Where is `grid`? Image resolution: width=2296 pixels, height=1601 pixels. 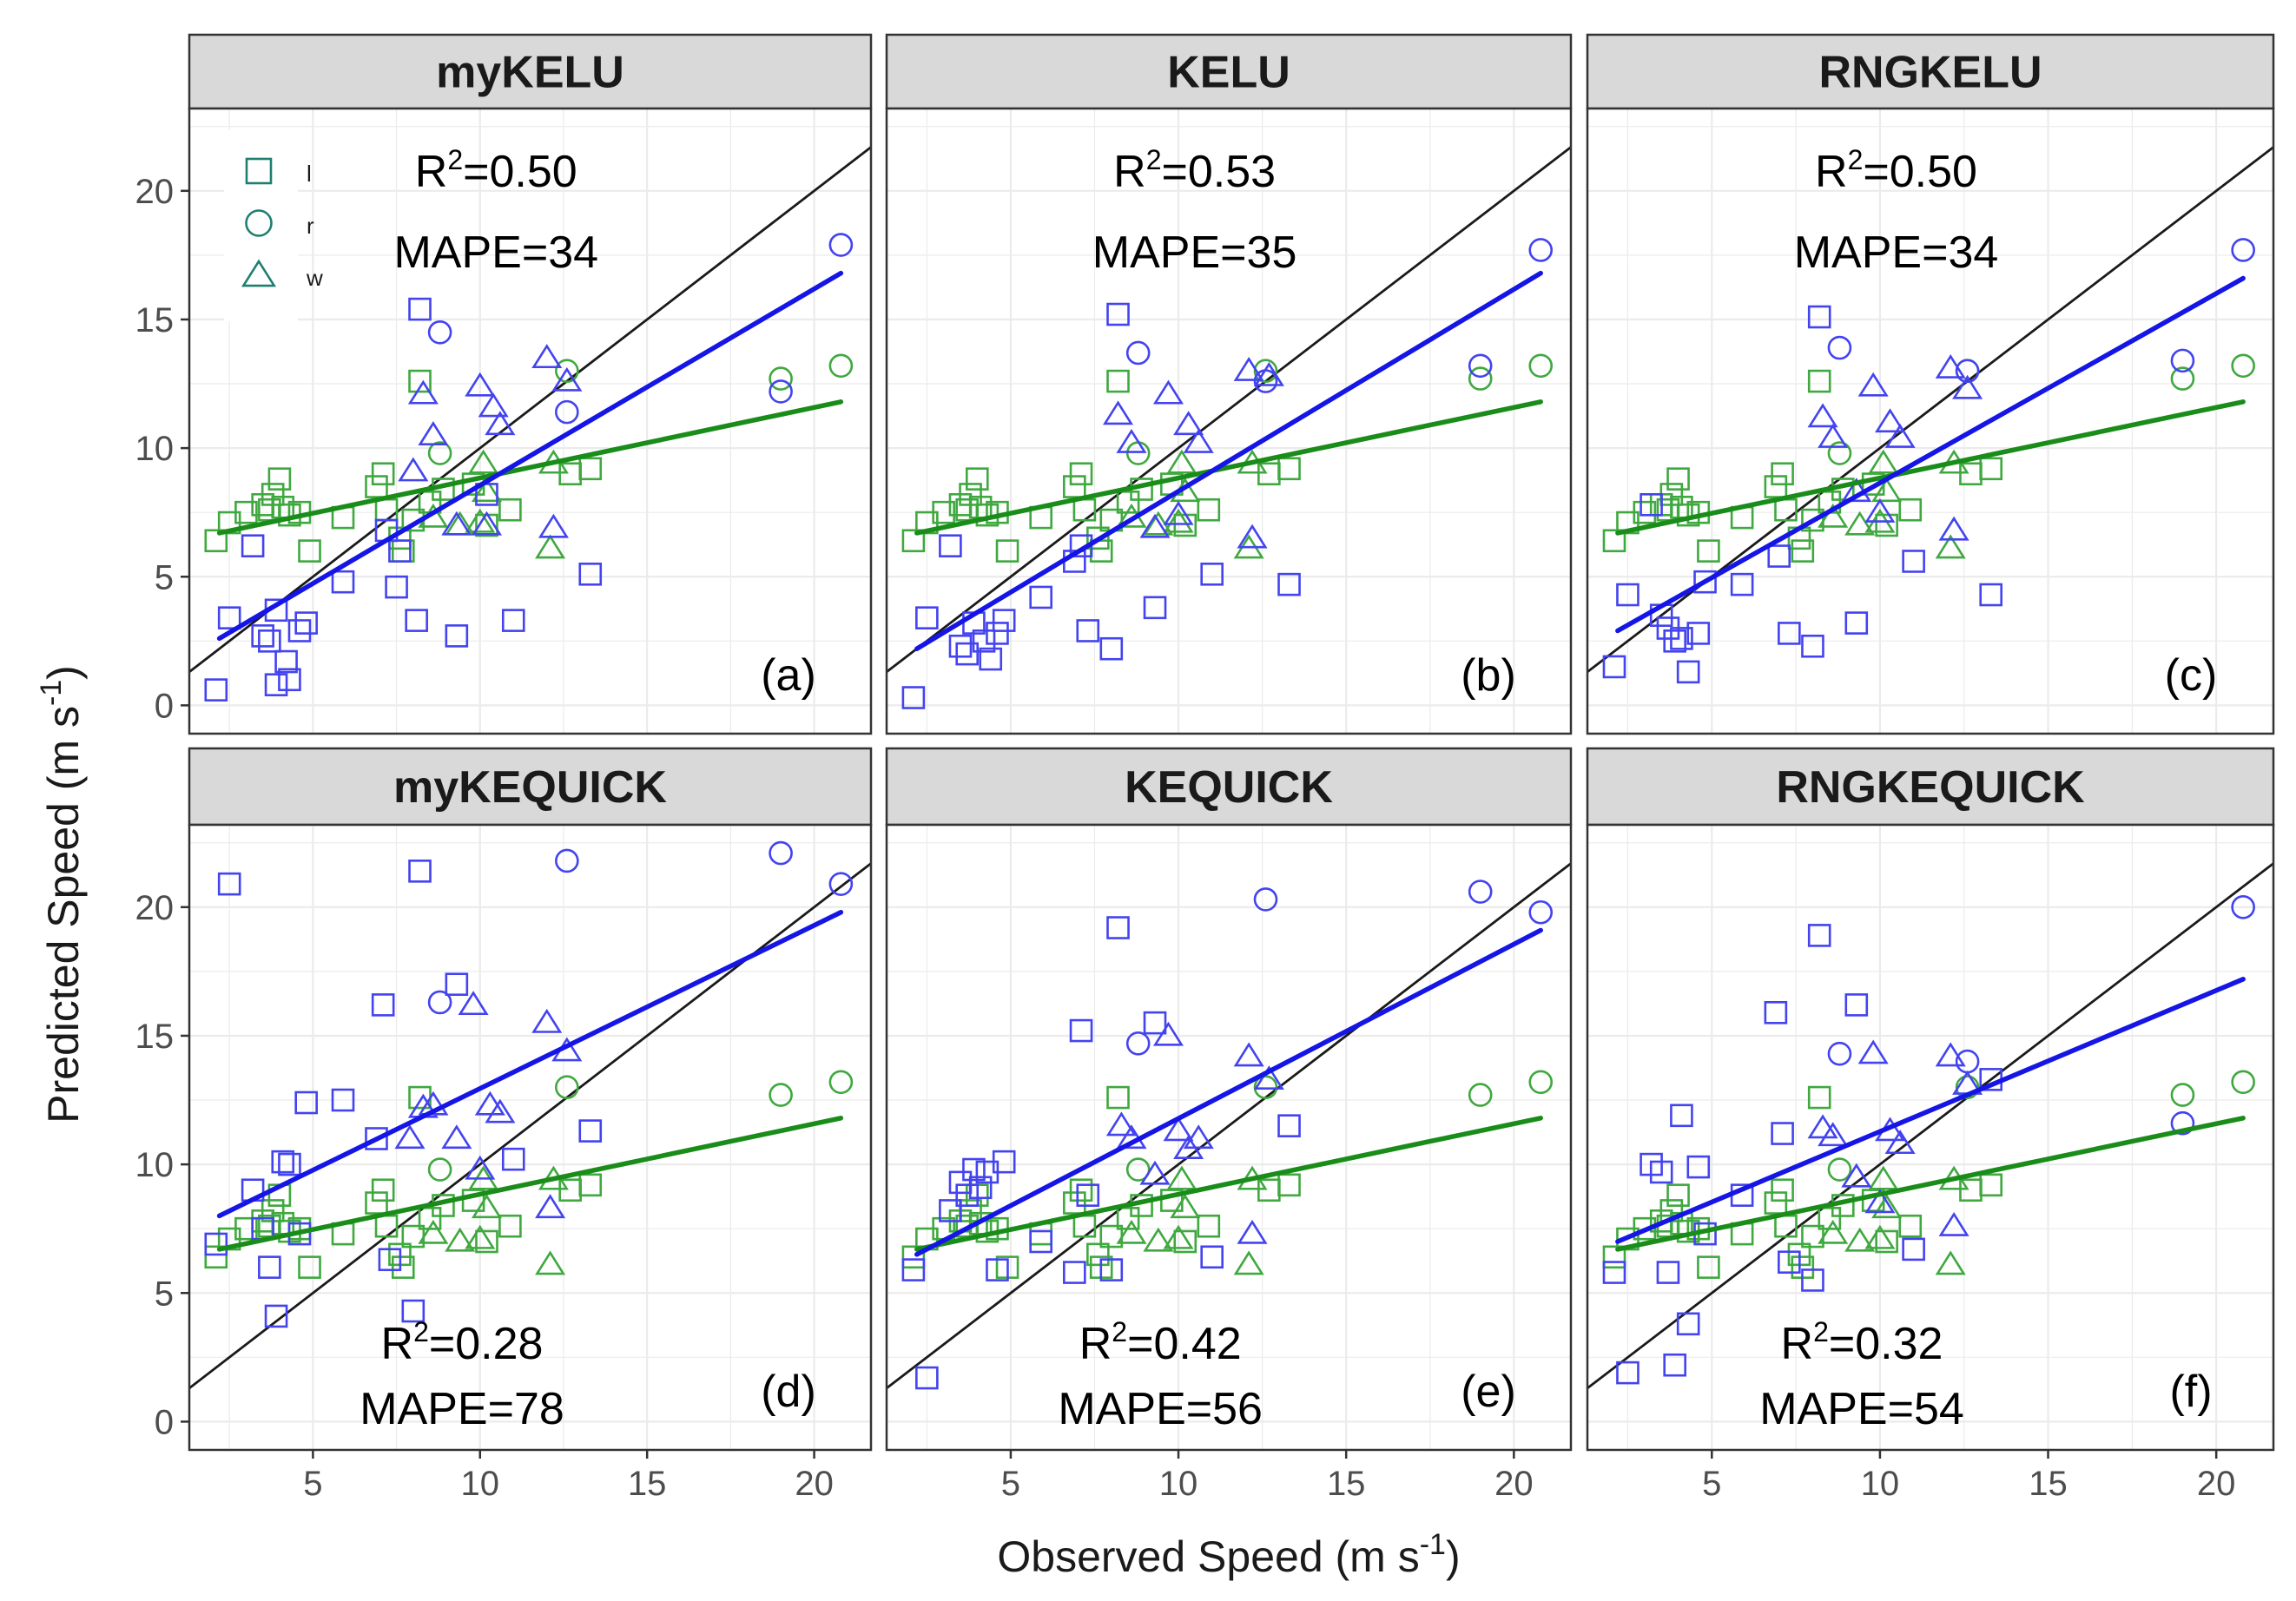 grid is located at coordinates (1229, 1137).